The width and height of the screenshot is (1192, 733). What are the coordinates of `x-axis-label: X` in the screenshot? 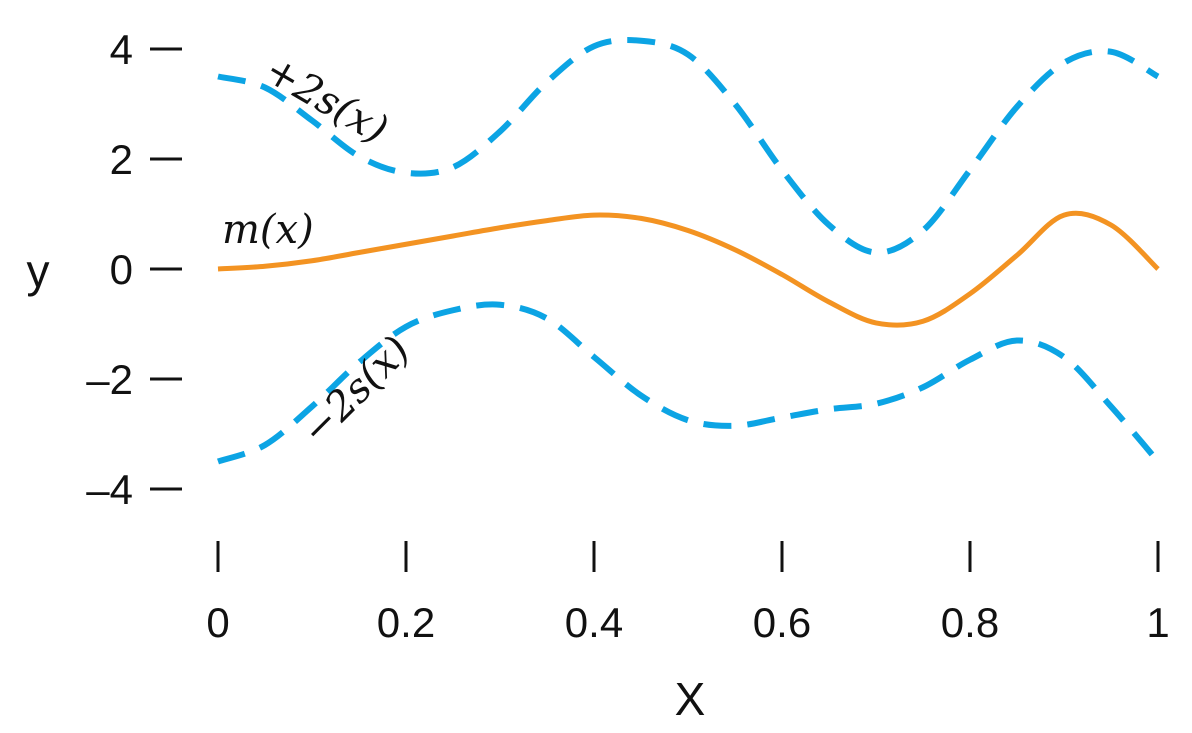 It's located at (690, 699).